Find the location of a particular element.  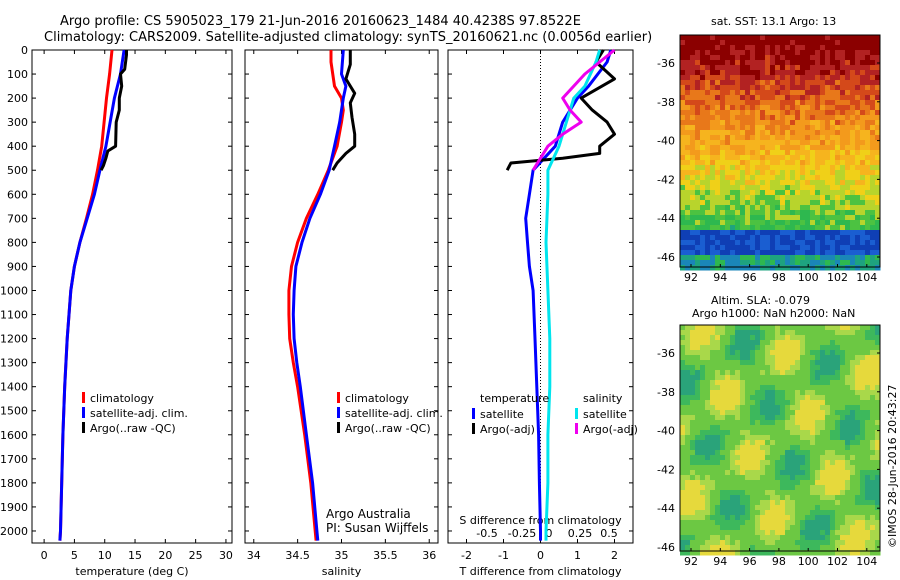

difference-xtick-label: -1 is located at coordinates (503, 555).